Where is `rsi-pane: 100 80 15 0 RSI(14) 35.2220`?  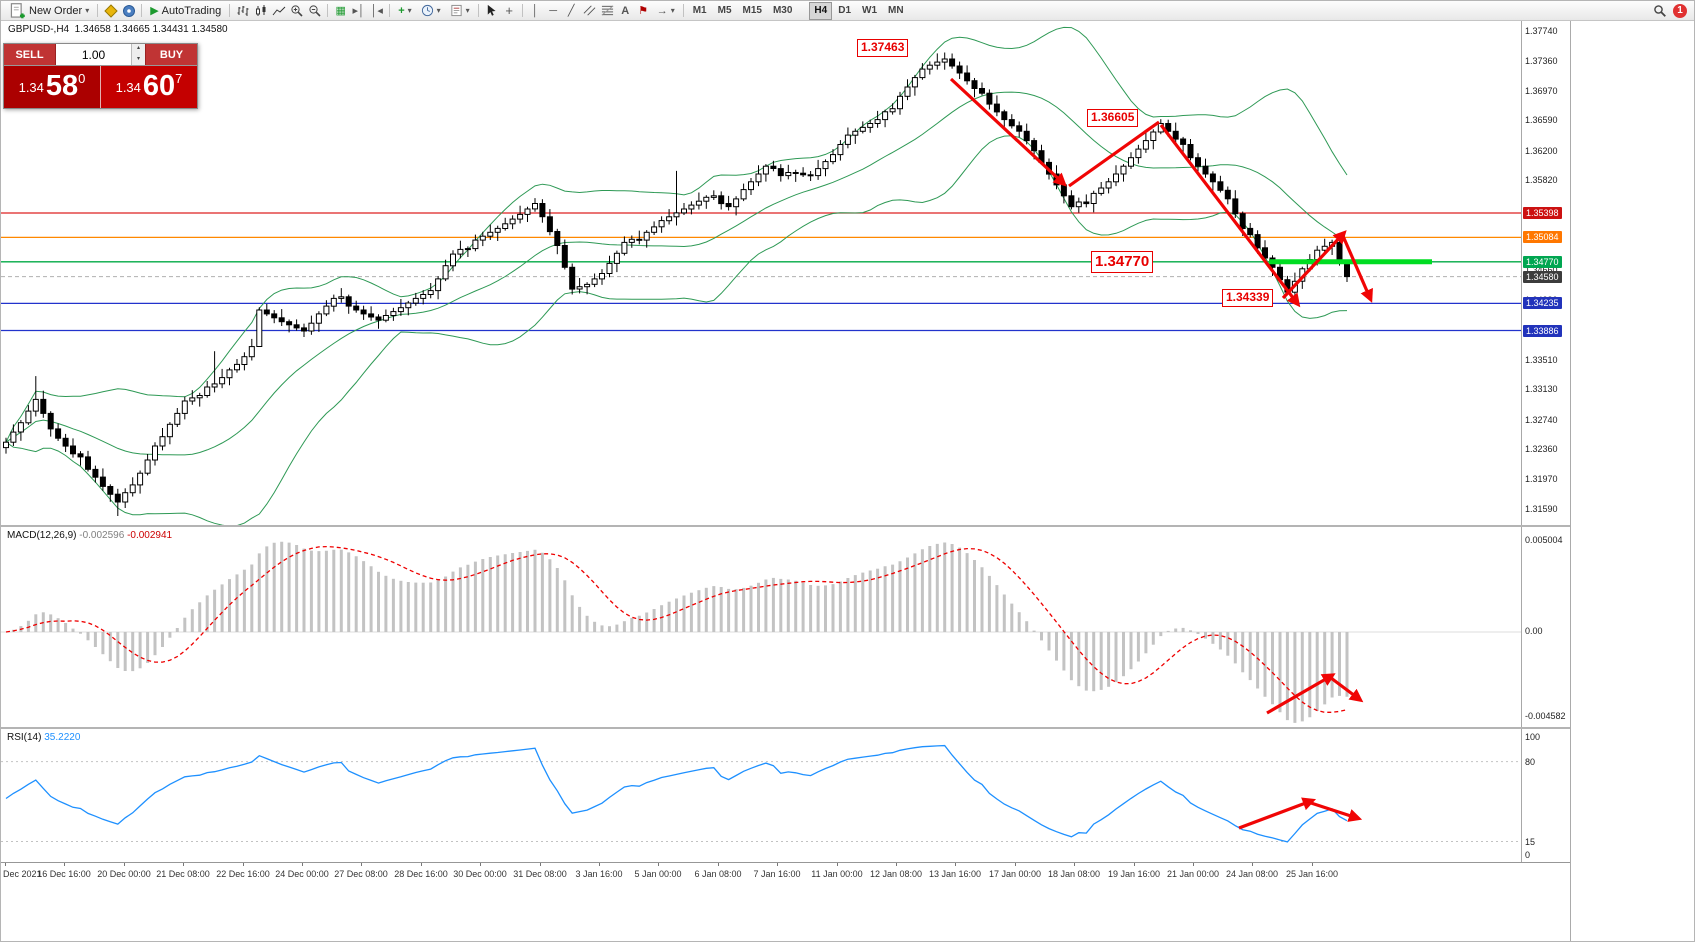 rsi-pane: 100 80 15 0 RSI(14) 35.2220 is located at coordinates (785, 795).